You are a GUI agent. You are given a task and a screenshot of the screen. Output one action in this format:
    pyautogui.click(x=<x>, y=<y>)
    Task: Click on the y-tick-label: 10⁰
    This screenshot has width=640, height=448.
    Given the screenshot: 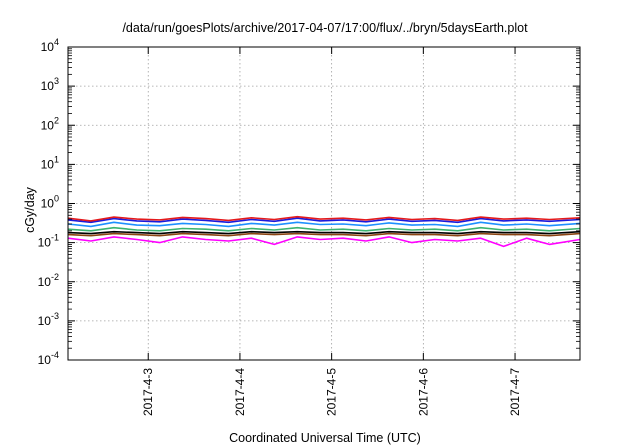 What is the action you would take?
    pyautogui.click(x=50, y=202)
    